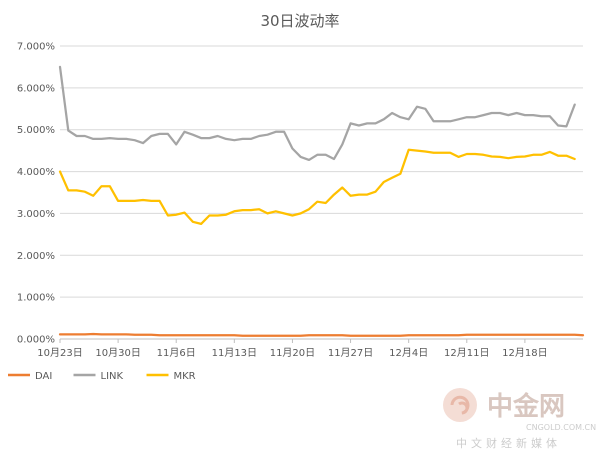  What do you see at coordinates (317, 187) in the screenshot?
I see `series-line-mkr` at bounding box center [317, 187].